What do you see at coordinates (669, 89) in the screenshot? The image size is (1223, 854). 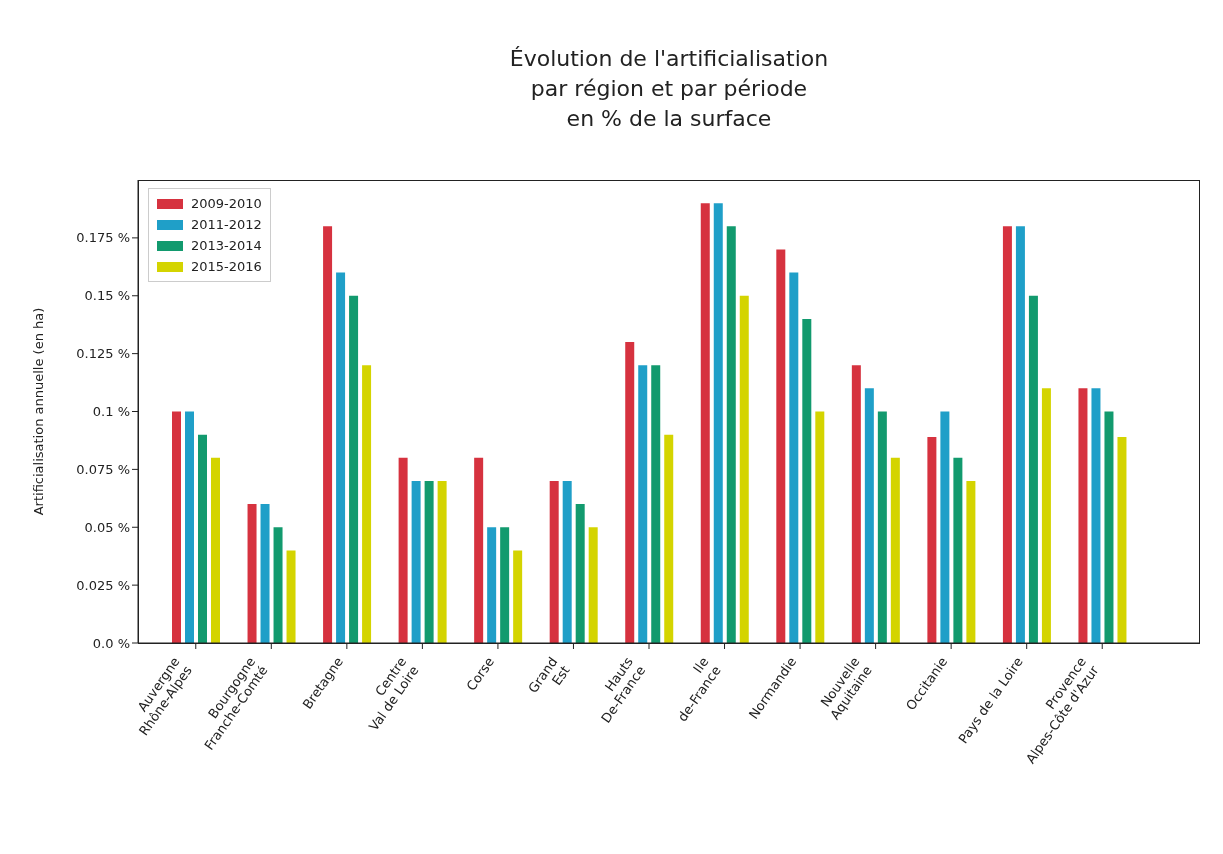 I see `chart-title: Évolution de l'artificialisation par région et par période en % de la surface` at bounding box center [669, 89].